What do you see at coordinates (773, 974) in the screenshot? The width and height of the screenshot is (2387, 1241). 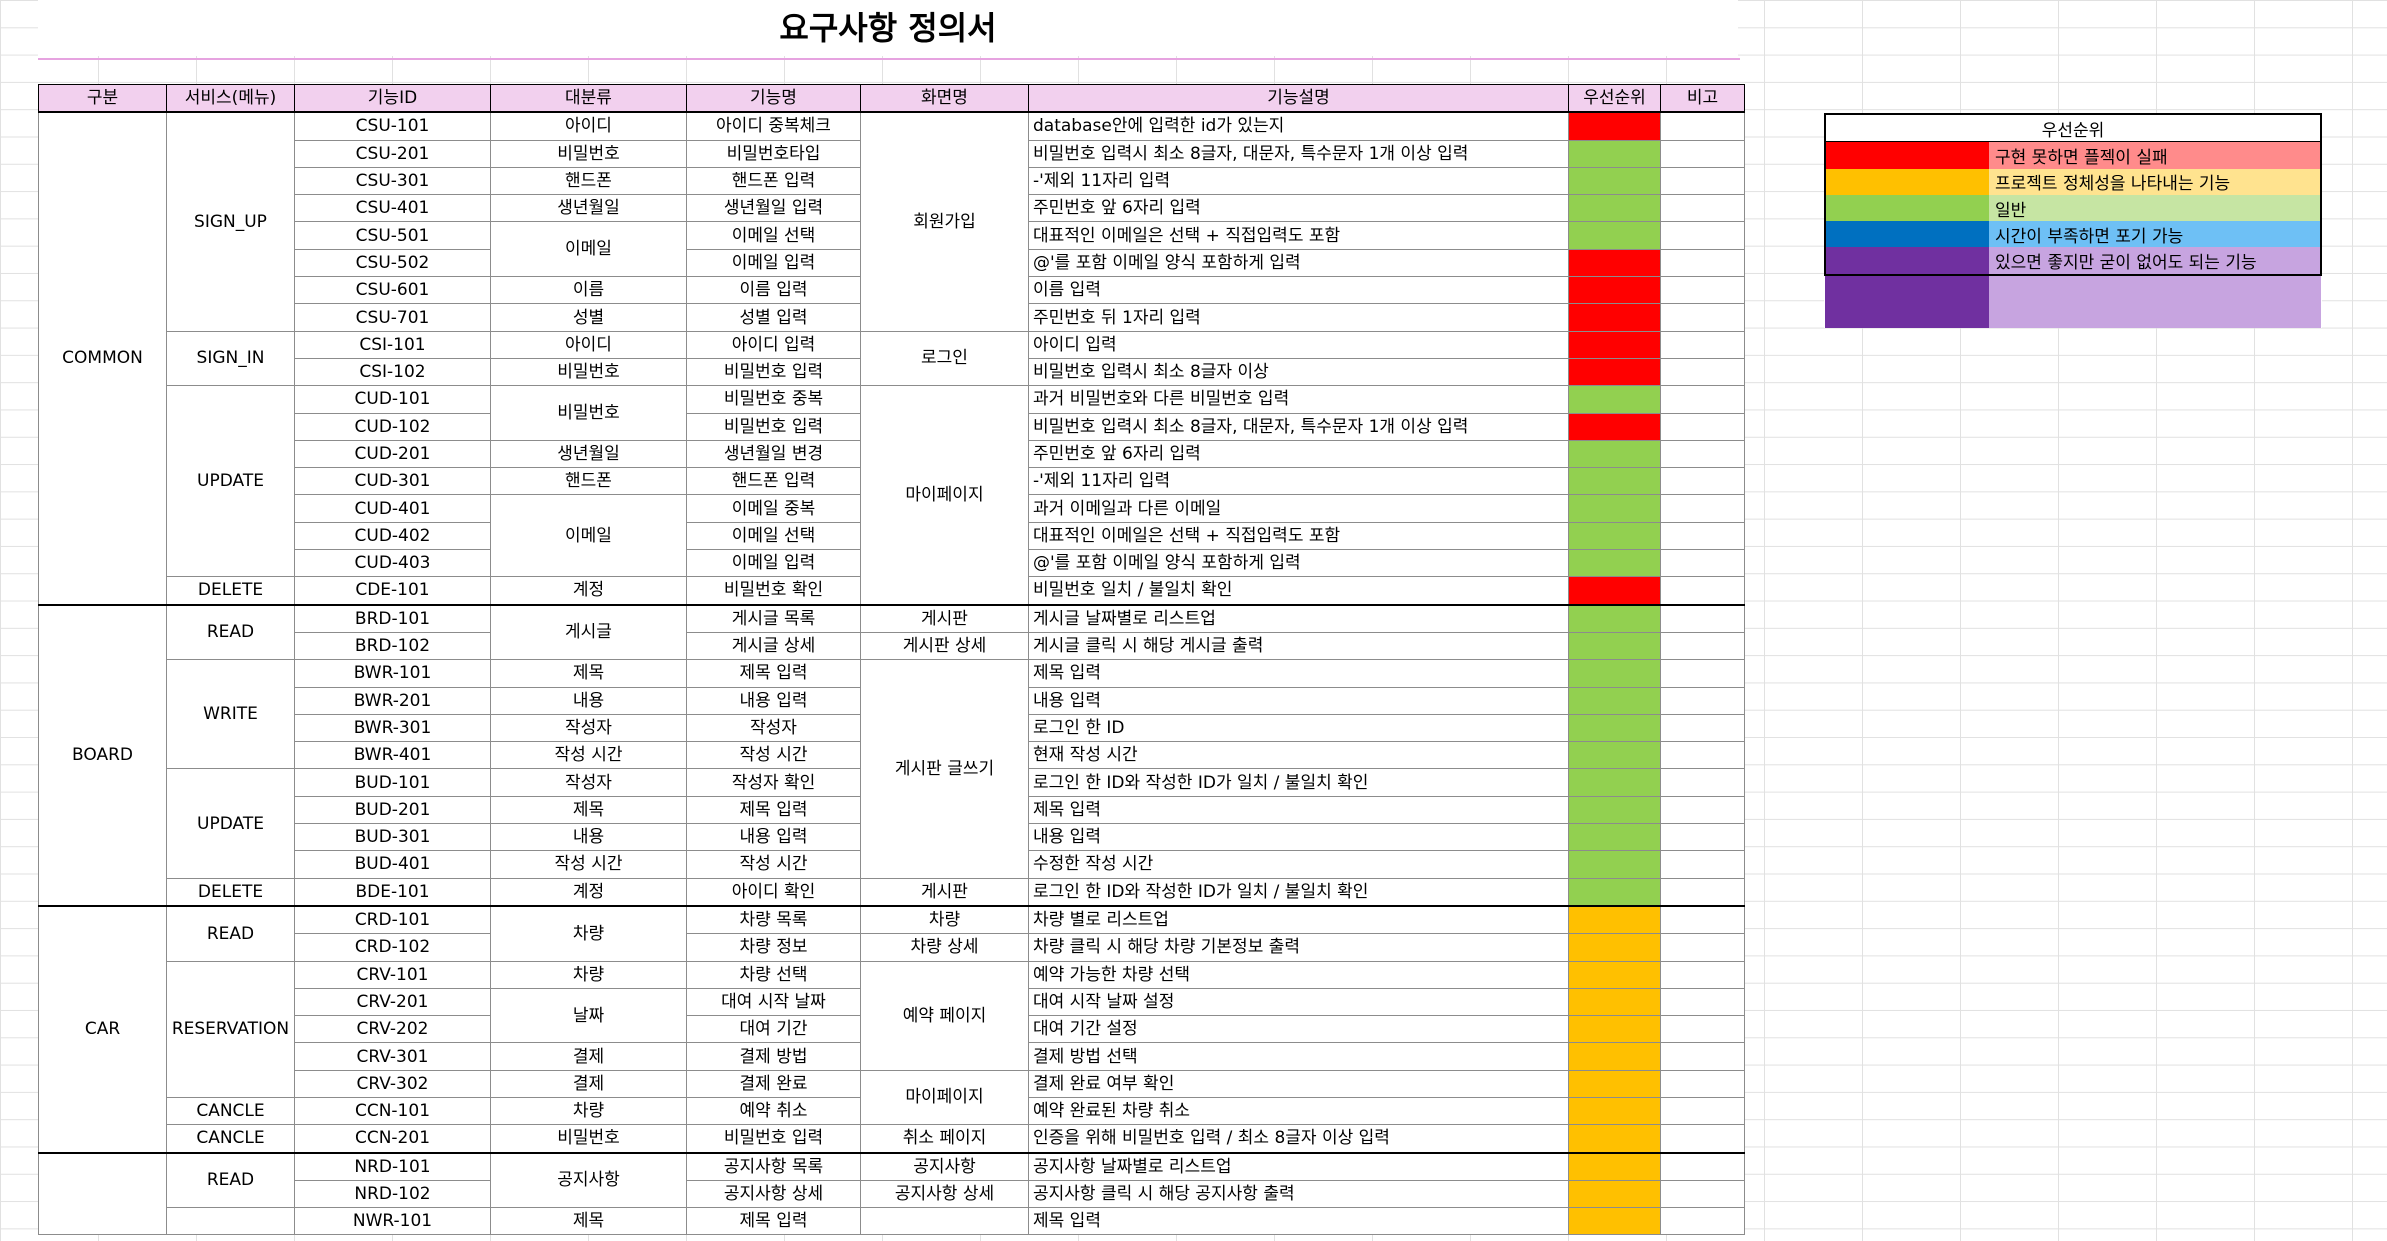 I see `function-name-cell: 차량 선택` at bounding box center [773, 974].